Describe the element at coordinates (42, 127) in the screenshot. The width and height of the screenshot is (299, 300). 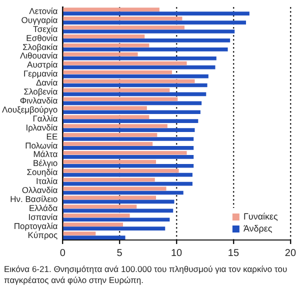
I see `y-tick-label: Ιρλανδία` at that location.